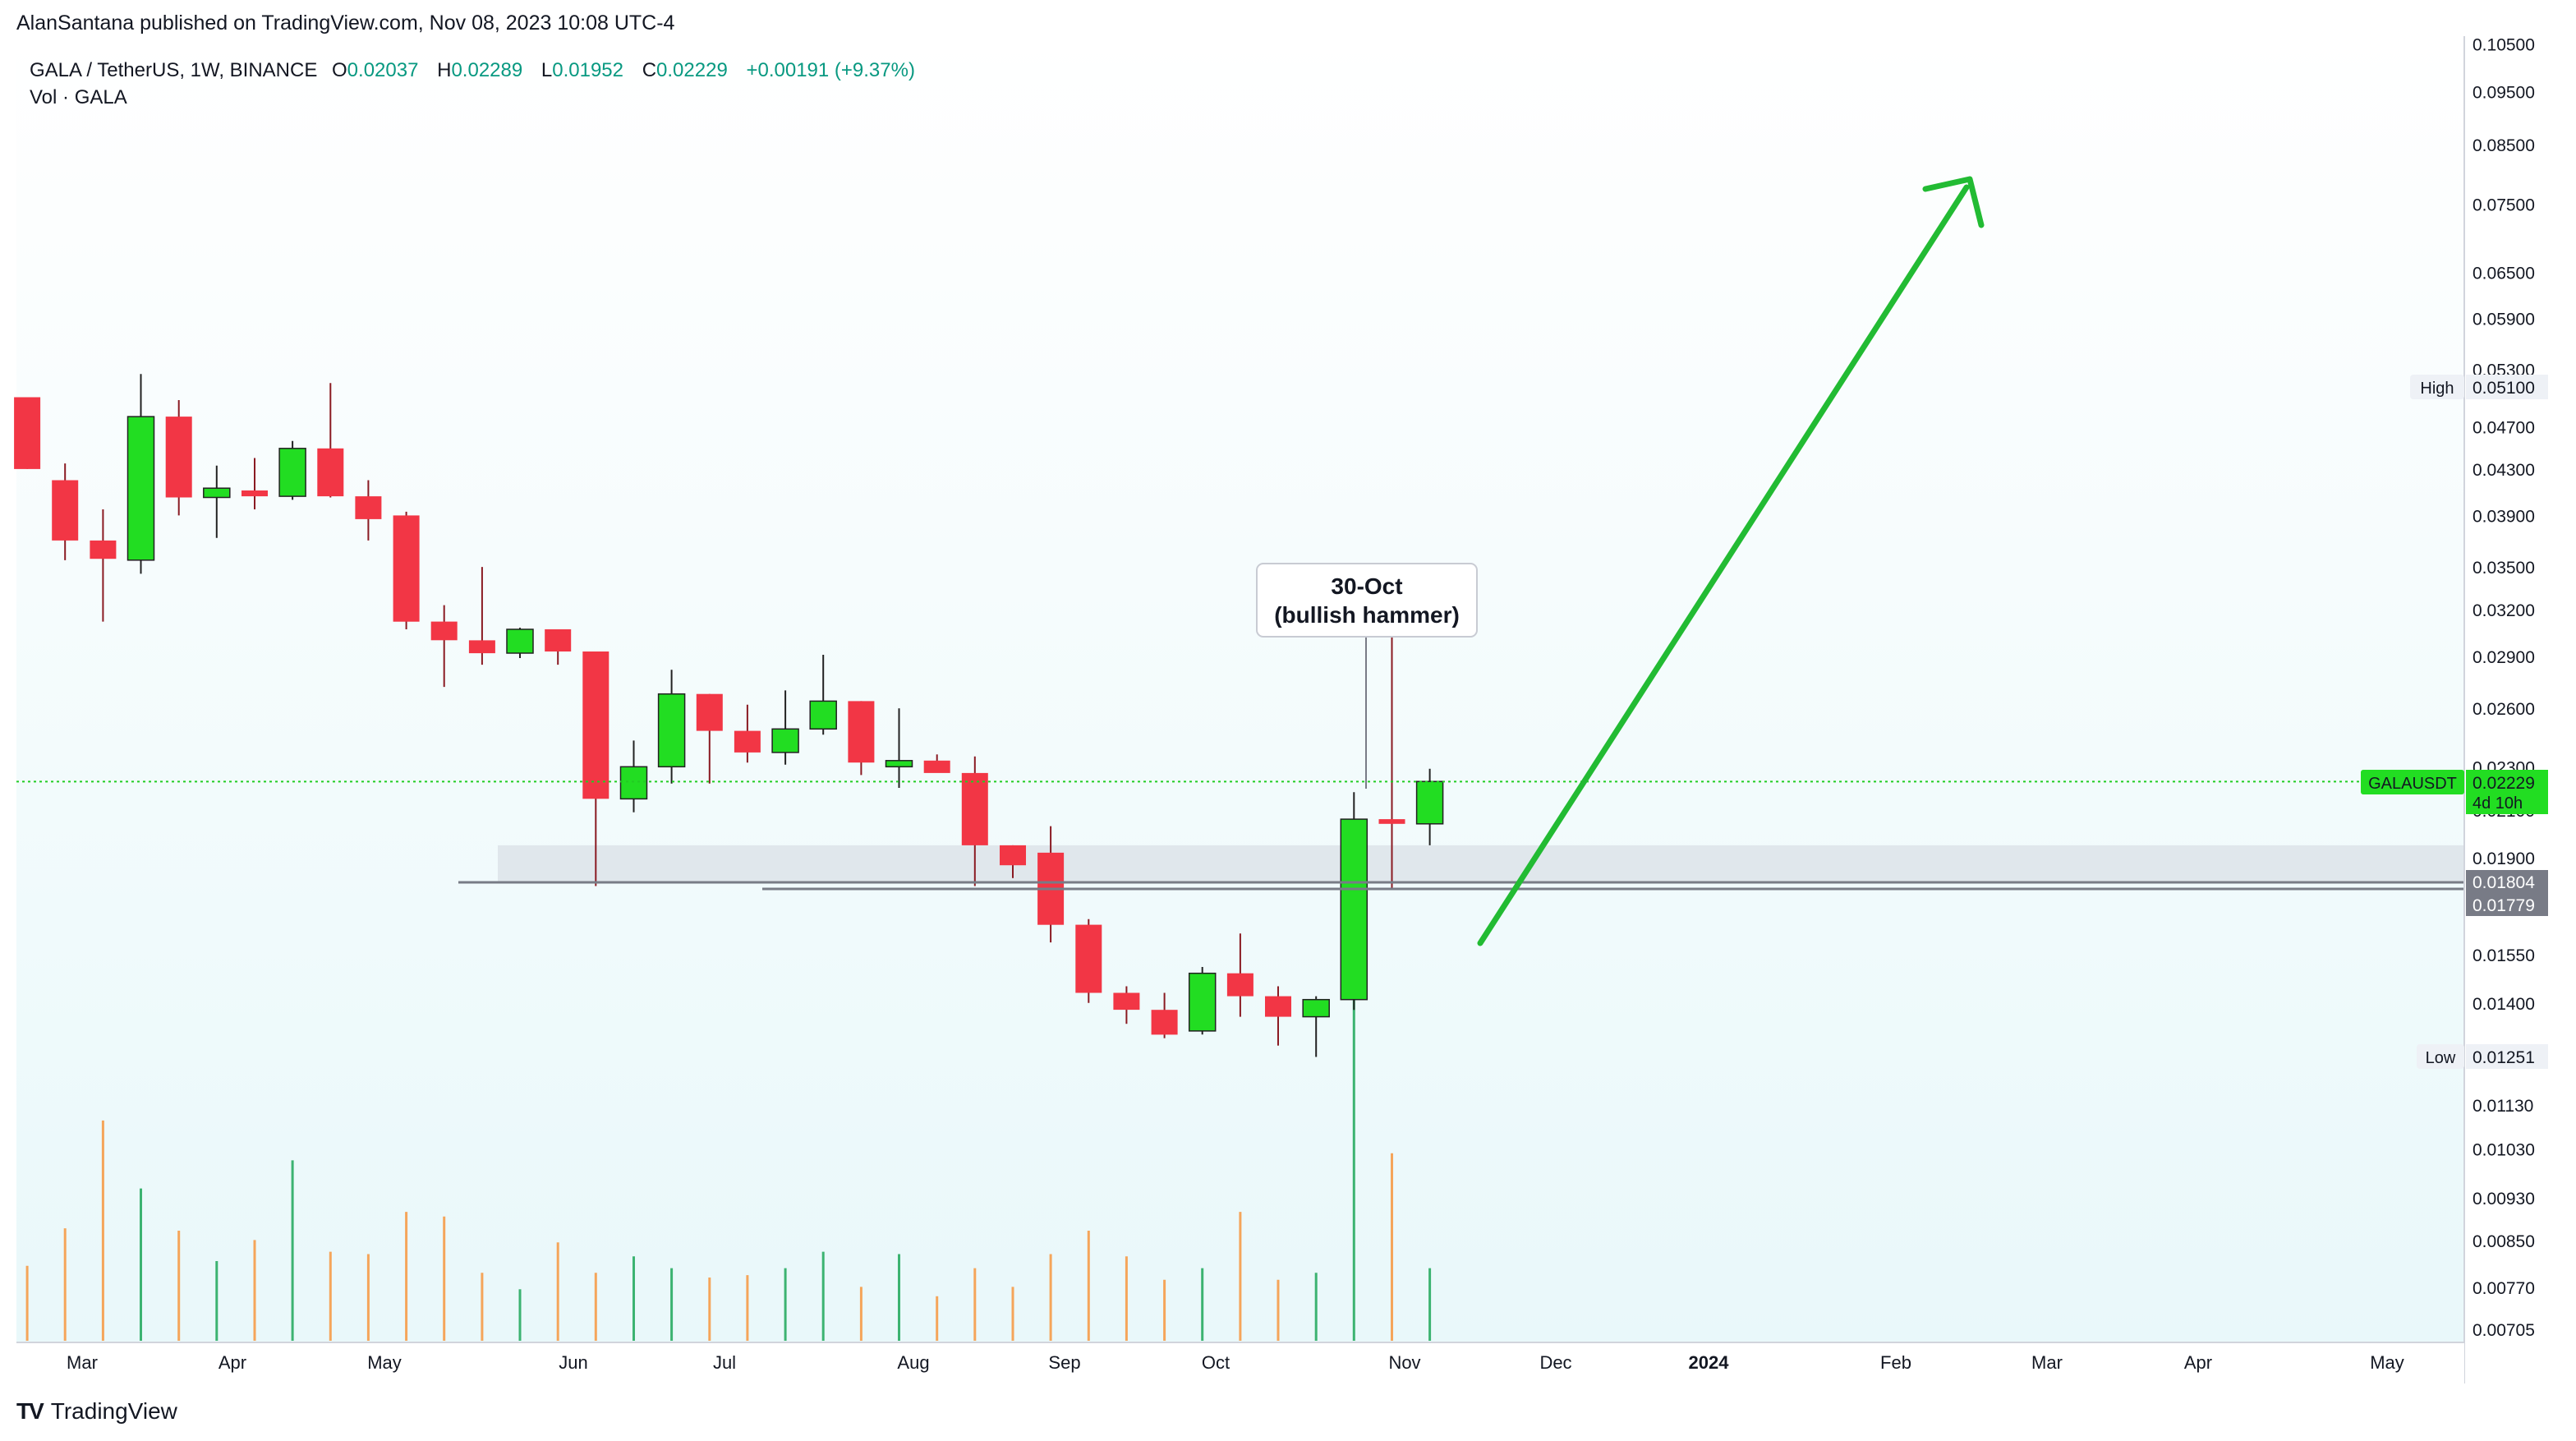 The image size is (2576, 1441). What do you see at coordinates (2503, 1199) in the screenshot?
I see `price-tick: 0.00930` at bounding box center [2503, 1199].